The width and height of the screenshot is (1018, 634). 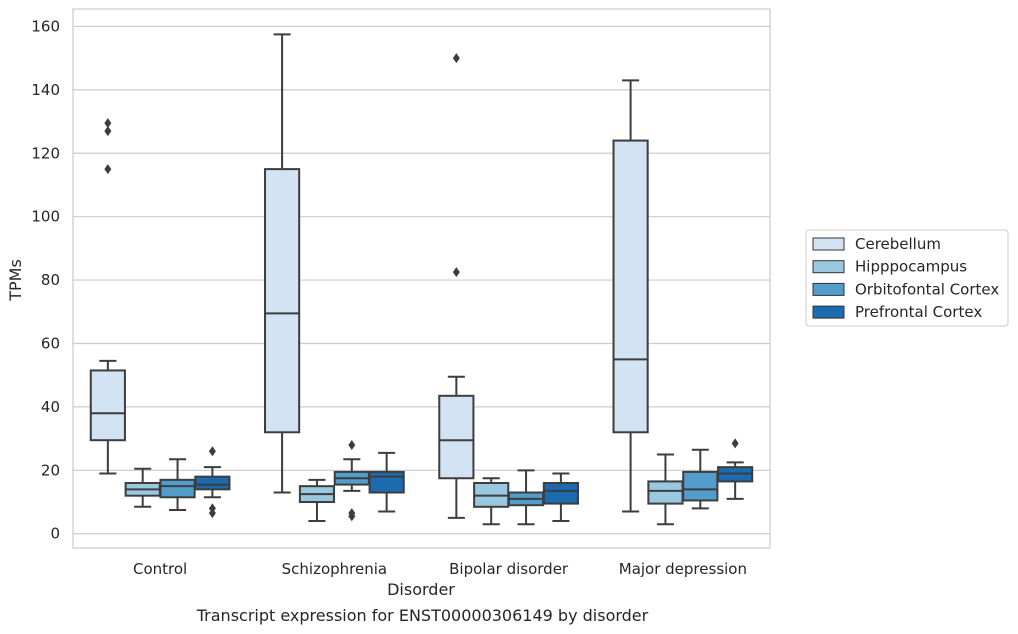 I want to click on y-axis-label: TPMs, so click(x=15, y=280).